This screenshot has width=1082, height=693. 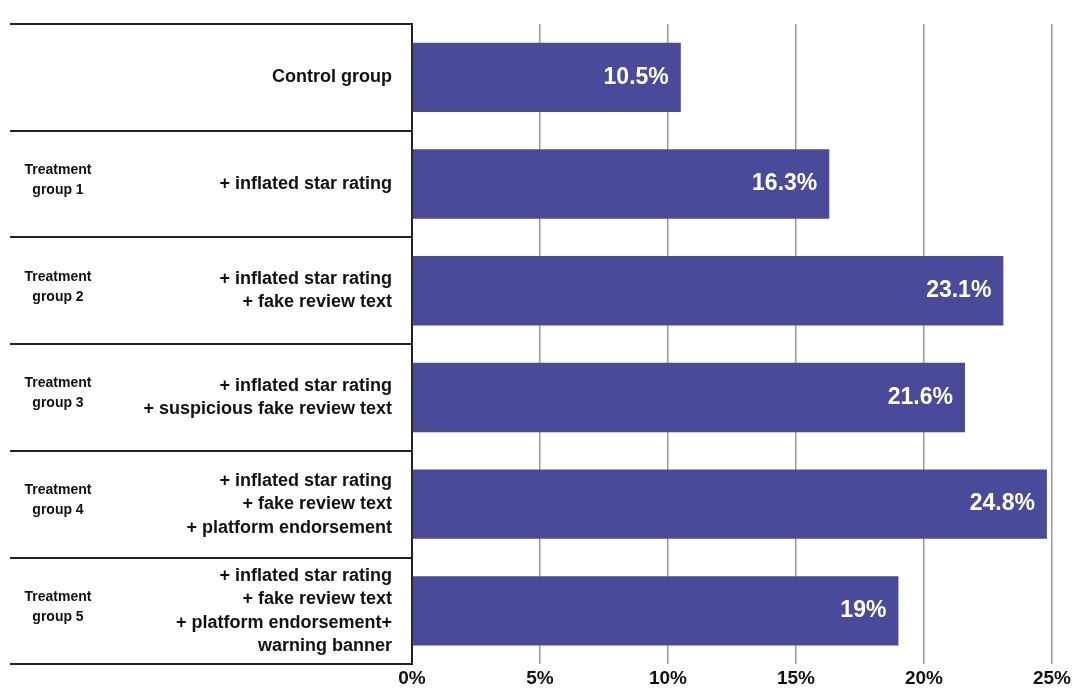 I want to click on y-tick-label: + inflated star rating + fake review text + platform endorsement, so click(x=289, y=503).